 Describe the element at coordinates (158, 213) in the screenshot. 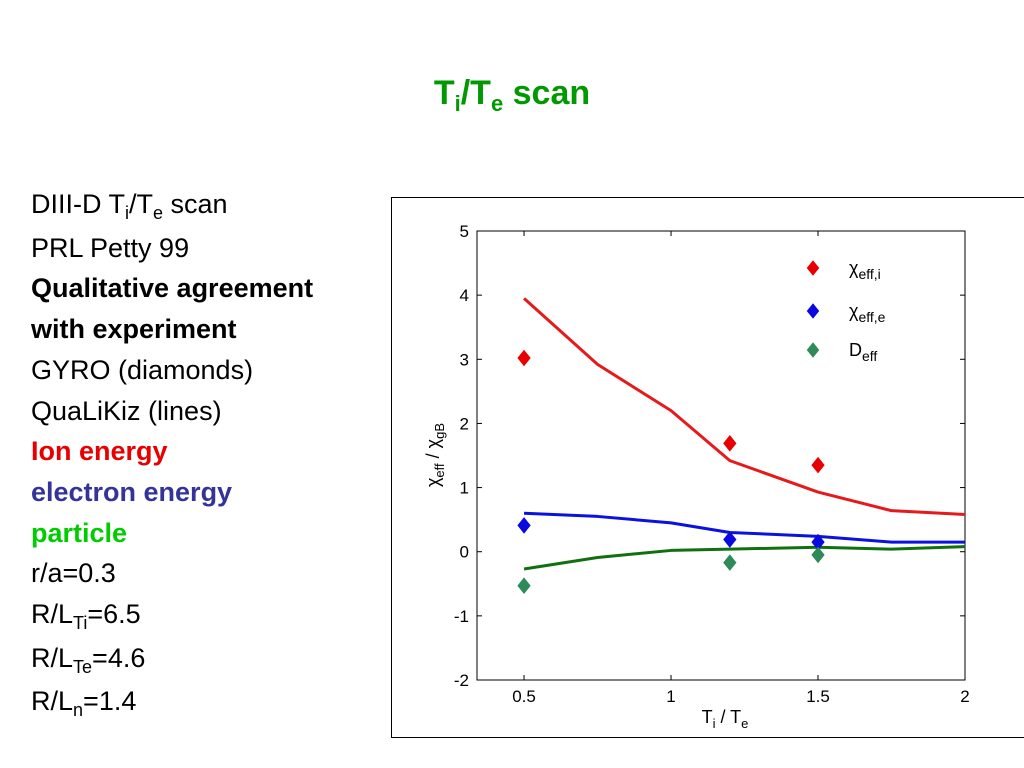

I see `bullet-subscript: e` at that location.